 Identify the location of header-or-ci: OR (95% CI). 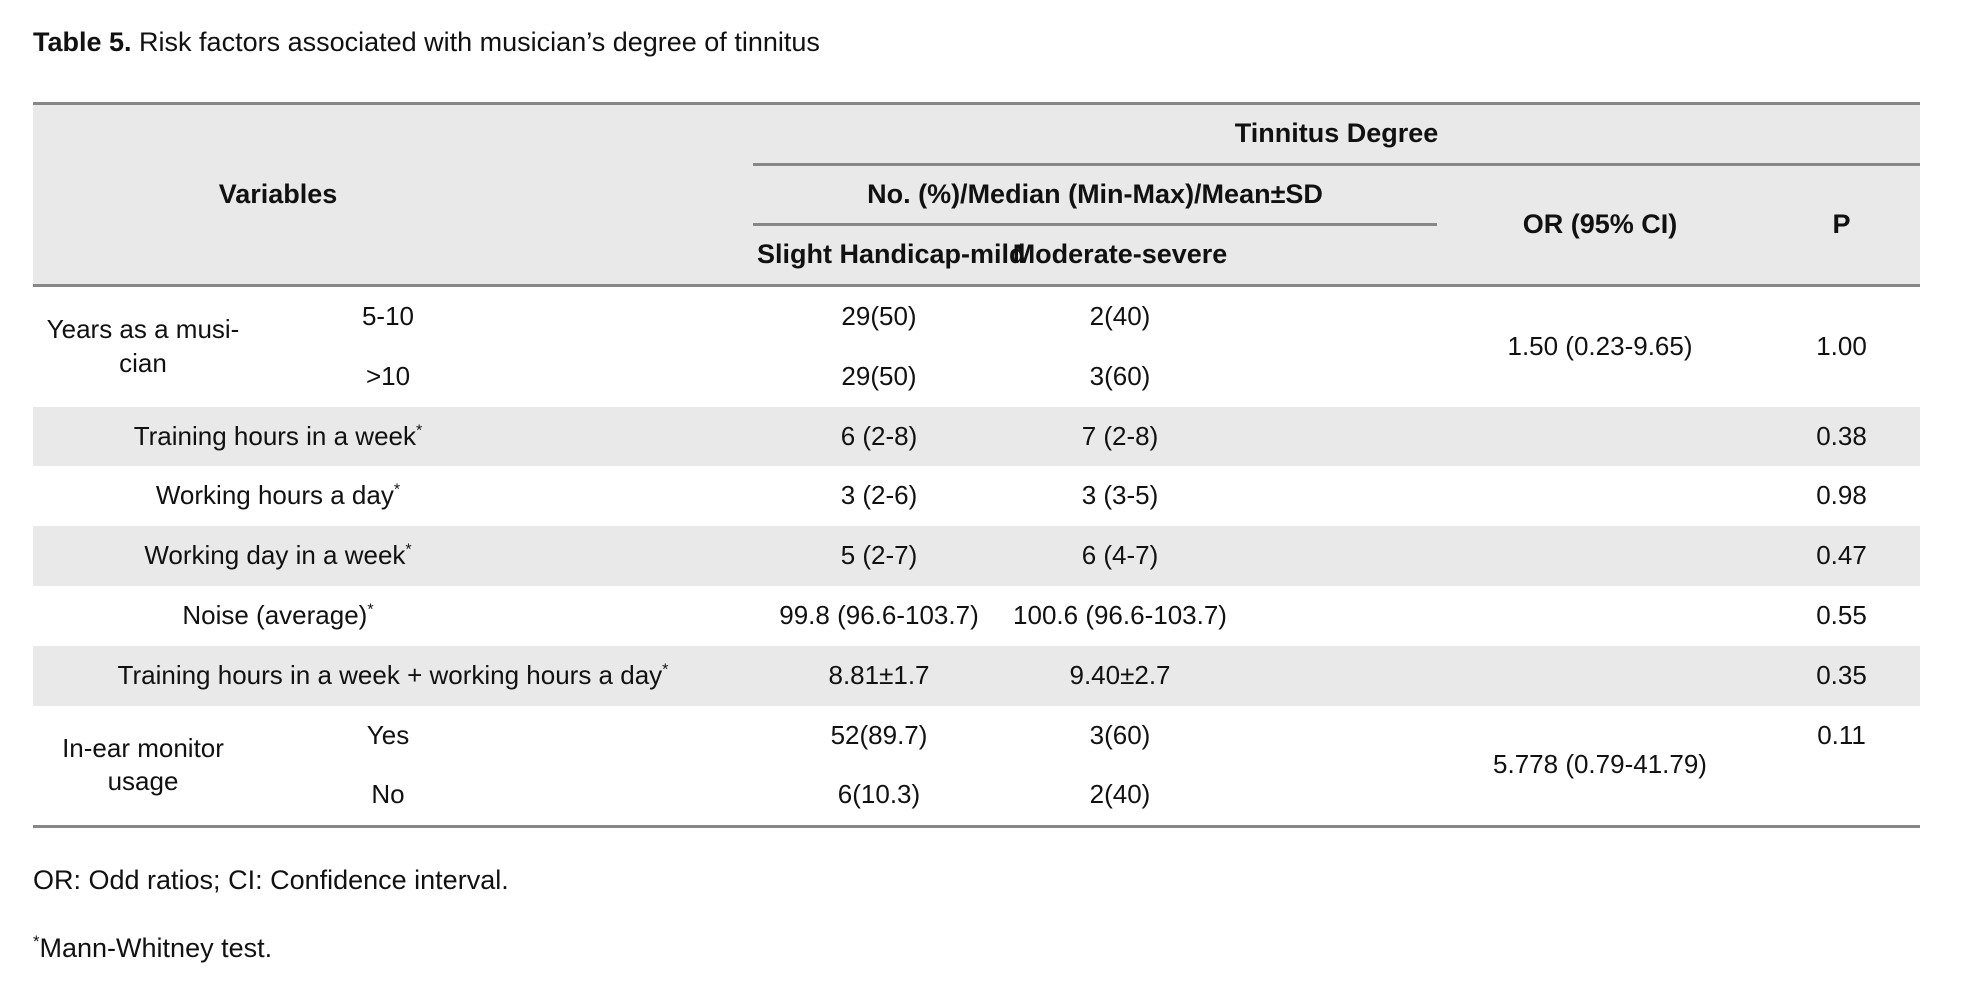
(1600, 225).